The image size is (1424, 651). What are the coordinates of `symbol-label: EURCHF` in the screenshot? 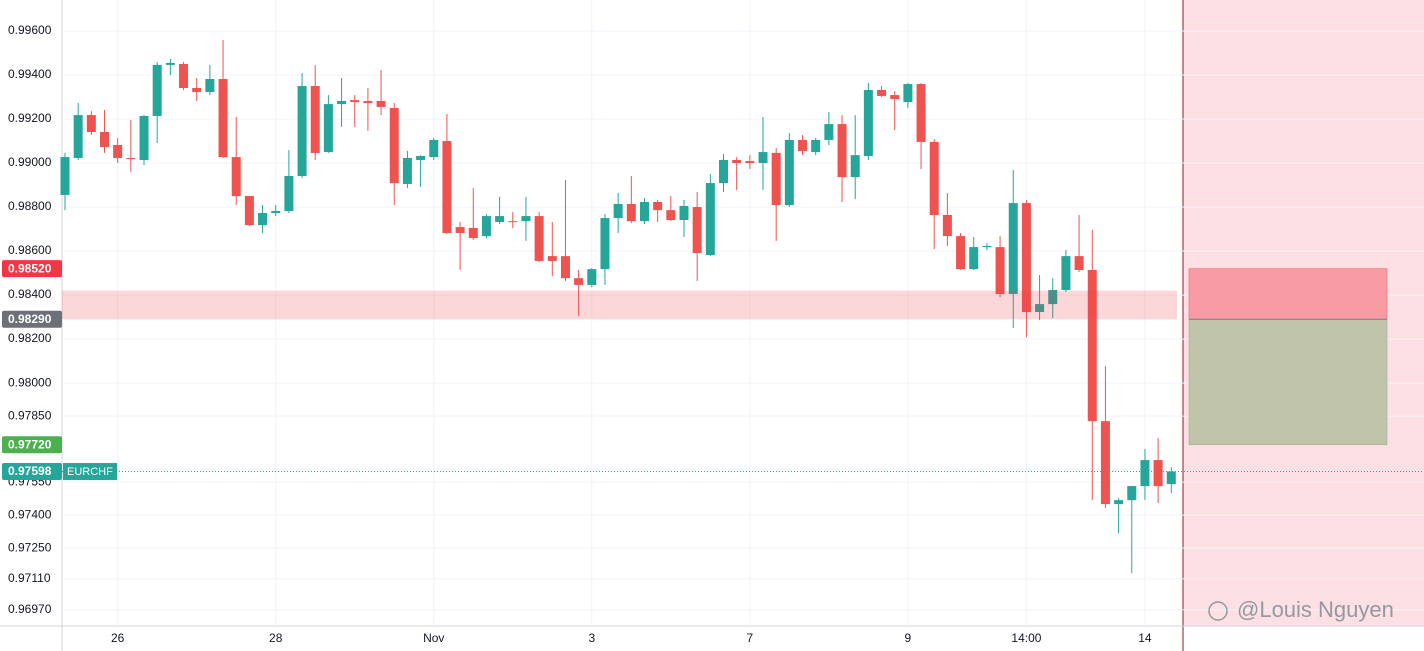 It's located at (90, 472).